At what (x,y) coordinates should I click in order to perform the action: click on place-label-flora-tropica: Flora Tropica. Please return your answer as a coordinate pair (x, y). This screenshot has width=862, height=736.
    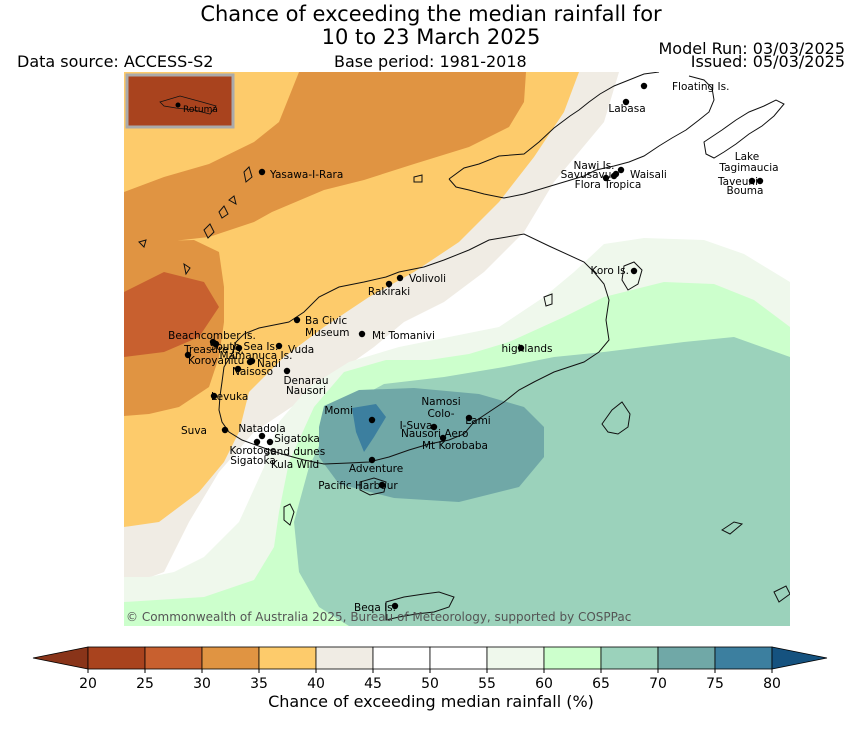
    Looking at the image, I should click on (608, 185).